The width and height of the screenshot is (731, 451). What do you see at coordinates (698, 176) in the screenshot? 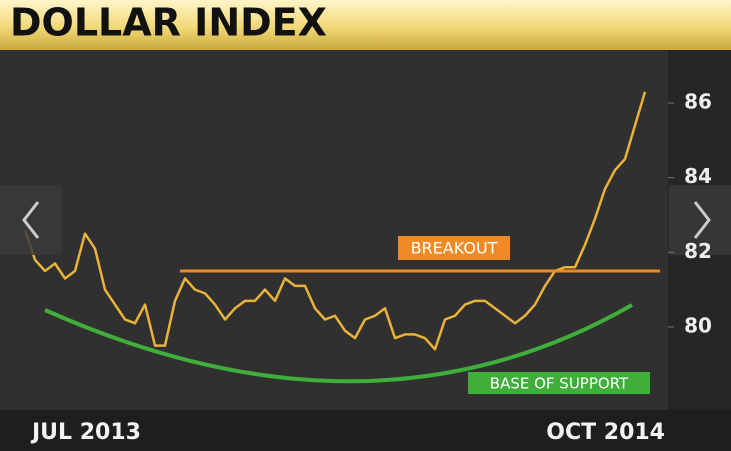
I see `y-tick-label: 84` at bounding box center [698, 176].